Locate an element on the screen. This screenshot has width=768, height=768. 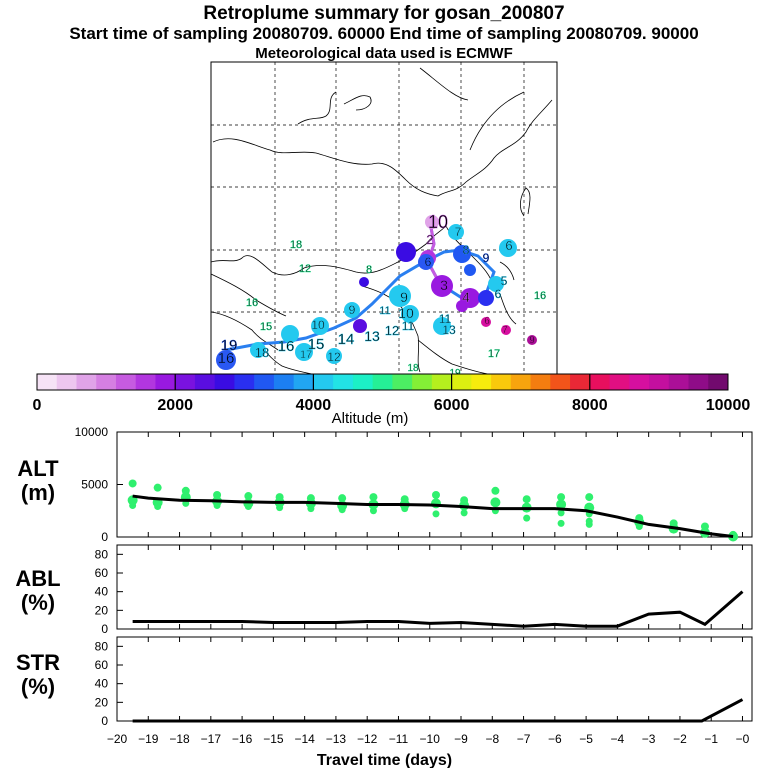
x-tick-label: −8 is located at coordinates (492, 739).